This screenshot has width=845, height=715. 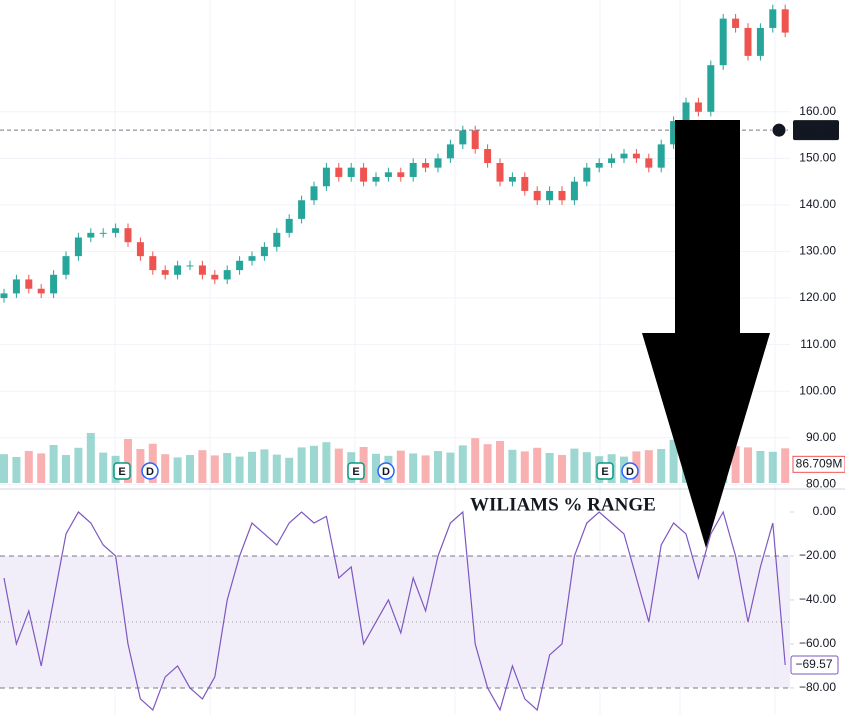 What do you see at coordinates (817, 687) in the screenshot?
I see `y-tick-label: −80.00` at bounding box center [817, 687].